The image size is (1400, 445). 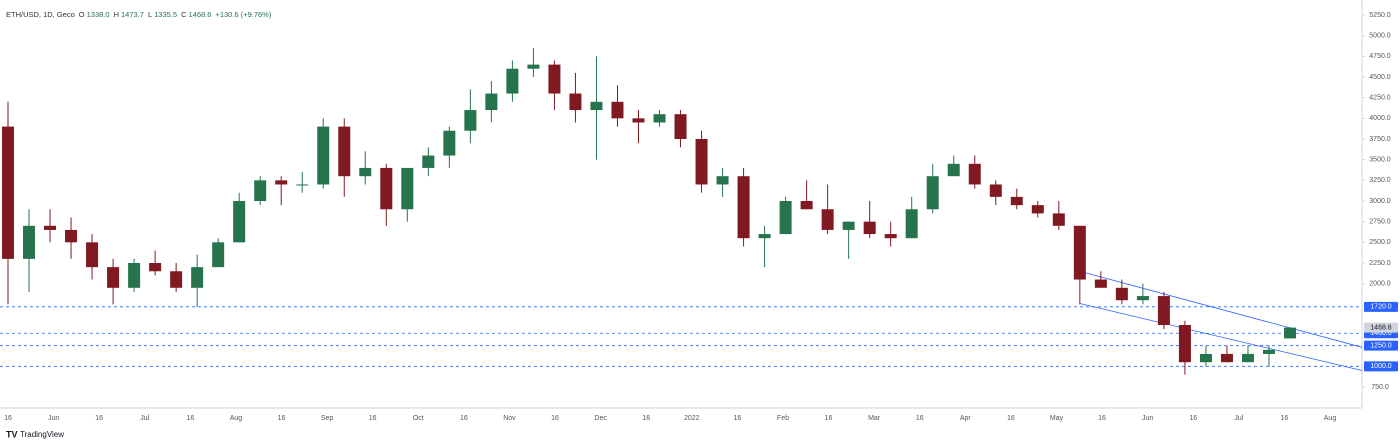 What do you see at coordinates (1381, 307) in the screenshot?
I see `price-badge-label: 1720.0` at bounding box center [1381, 307].